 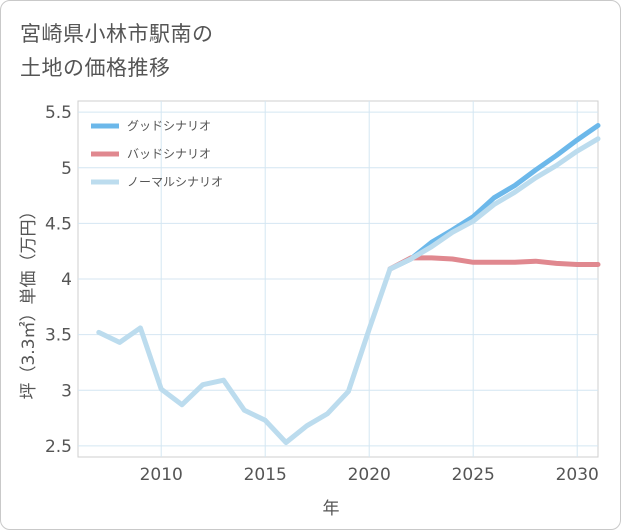 What do you see at coordinates (29, 300) in the screenshot?
I see `y-axis-label: 坪（3.3㎡）単価（万円）` at bounding box center [29, 300].